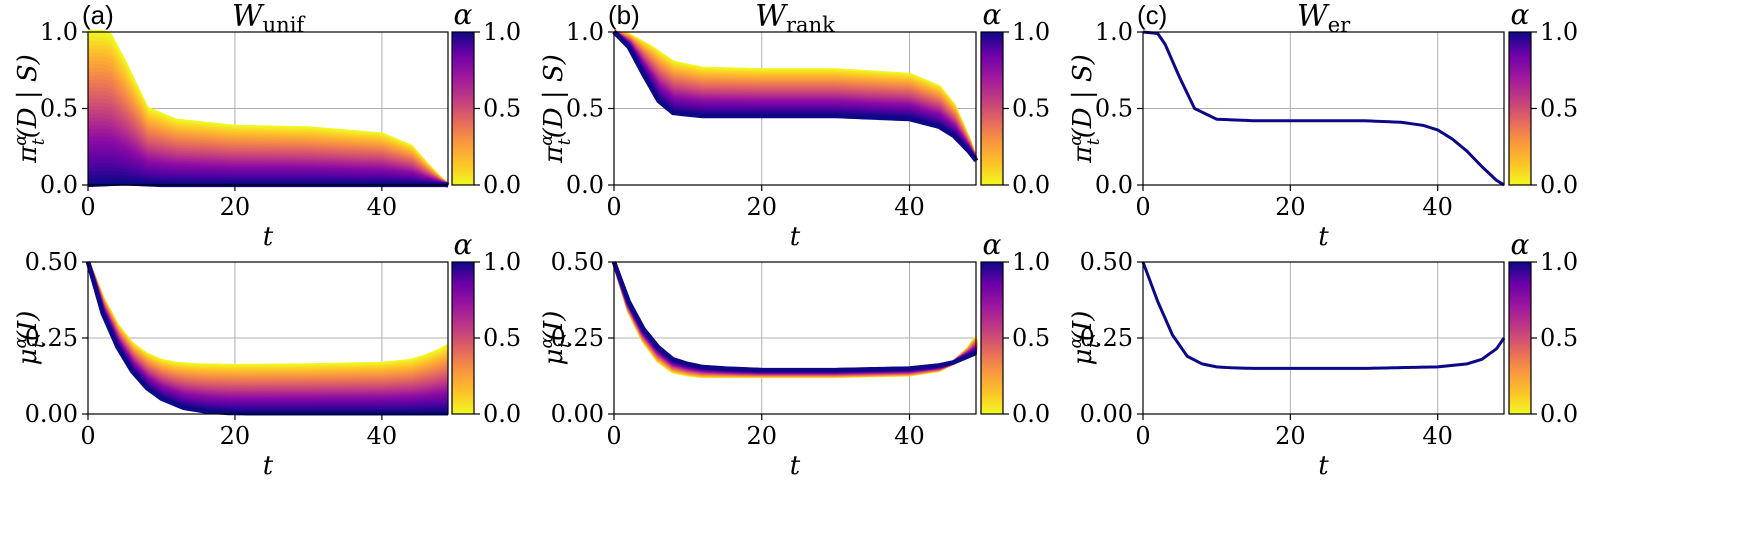 This screenshot has width=1747, height=533. What do you see at coordinates (51, 338) in the screenshot?
I see `y-tick-label: 0.25` at bounding box center [51, 338].